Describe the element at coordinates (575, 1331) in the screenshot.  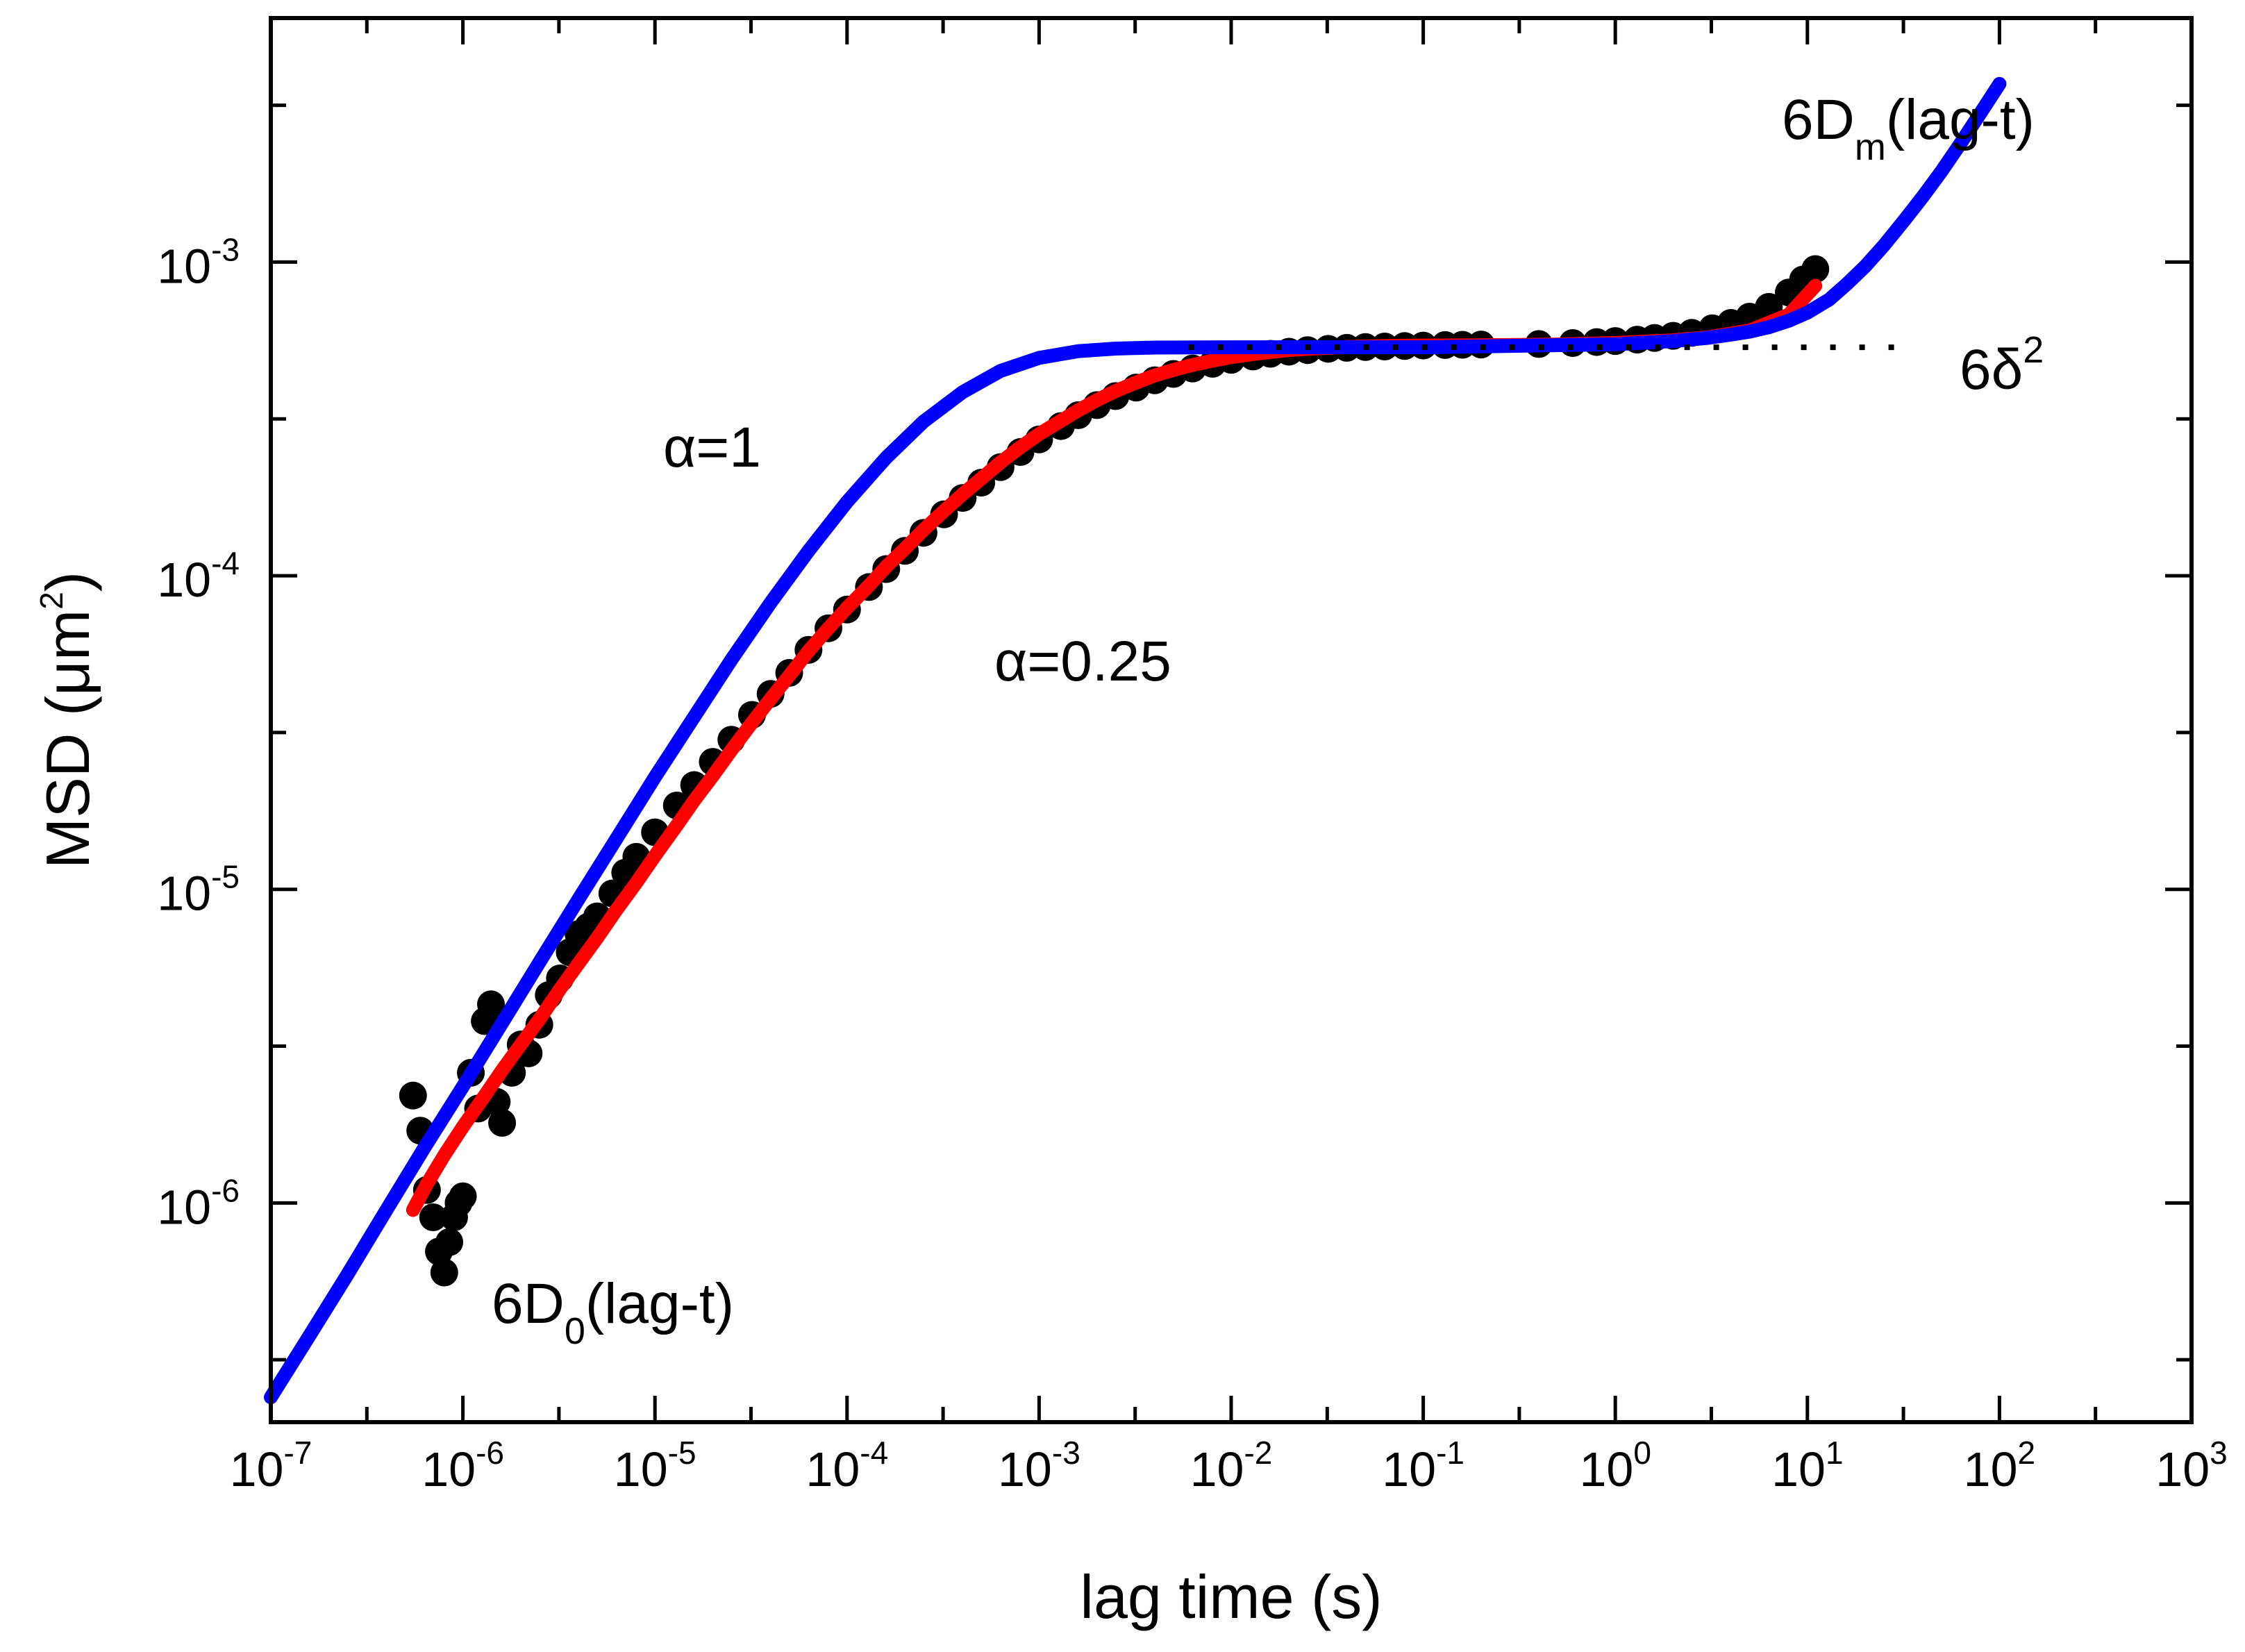
I see `six-d0-sub: 0` at that location.